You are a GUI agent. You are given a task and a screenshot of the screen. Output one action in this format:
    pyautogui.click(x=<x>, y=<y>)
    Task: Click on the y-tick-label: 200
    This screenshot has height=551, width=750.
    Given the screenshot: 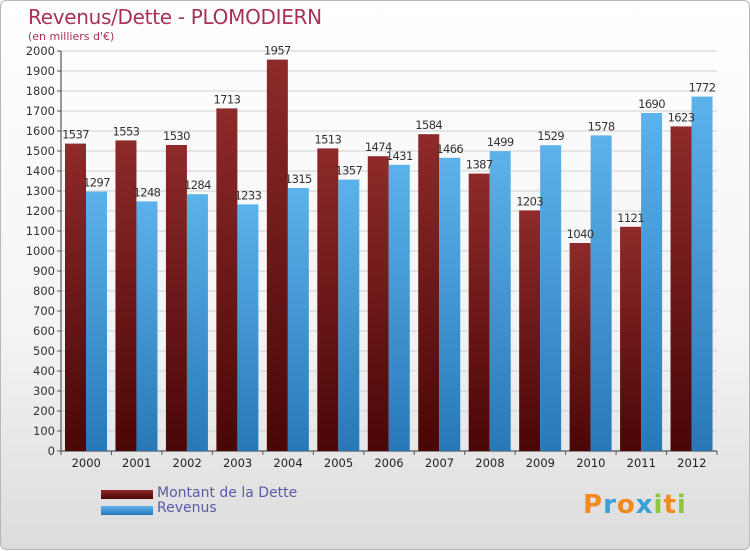 What is the action you would take?
    pyautogui.click(x=44, y=411)
    